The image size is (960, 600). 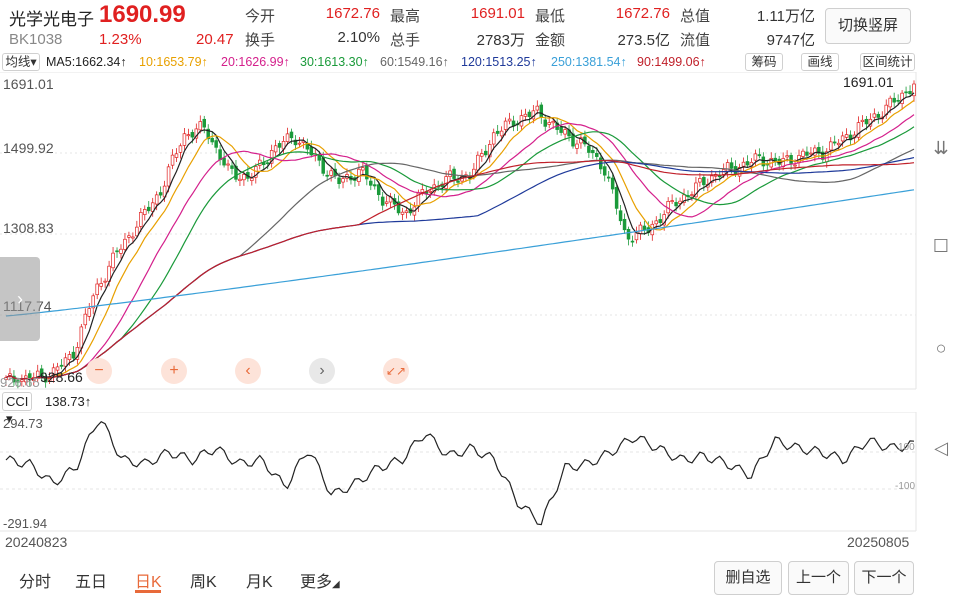 What do you see at coordinates (764, 62) in the screenshot?
I see `chips-button: 筹码` at bounding box center [764, 62].